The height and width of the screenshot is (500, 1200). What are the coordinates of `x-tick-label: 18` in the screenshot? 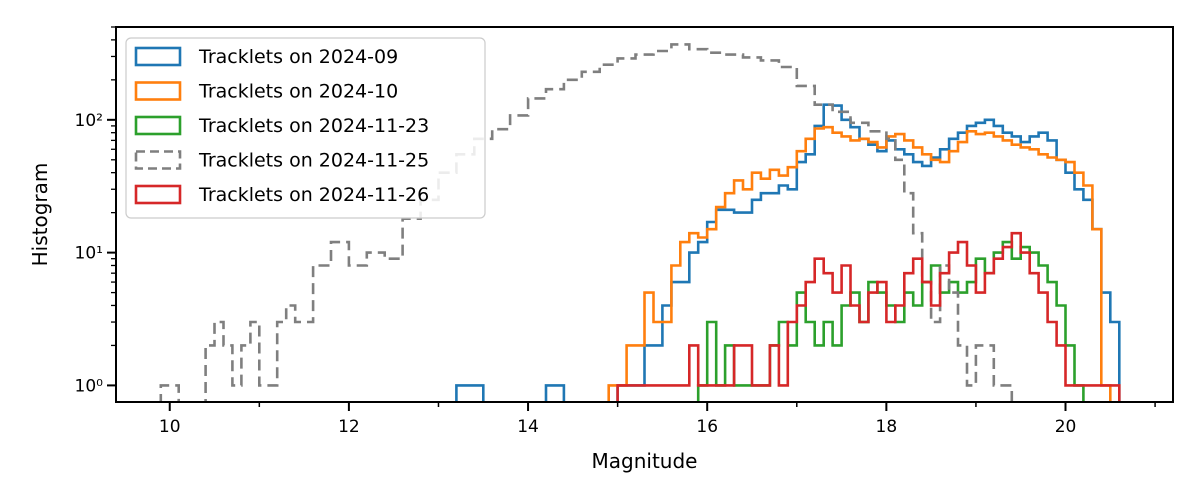 It's located at (887, 427).